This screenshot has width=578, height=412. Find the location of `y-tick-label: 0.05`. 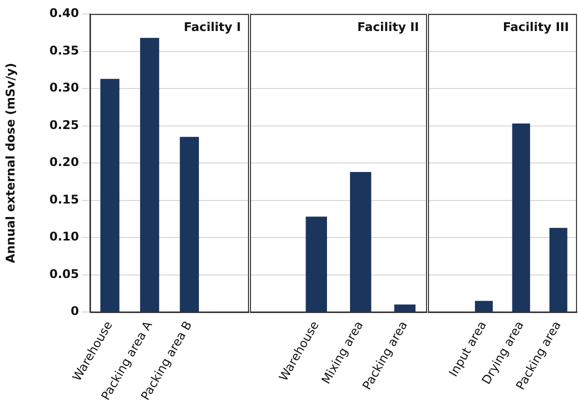

y-tick-label: 0.05 is located at coordinates (64, 273).